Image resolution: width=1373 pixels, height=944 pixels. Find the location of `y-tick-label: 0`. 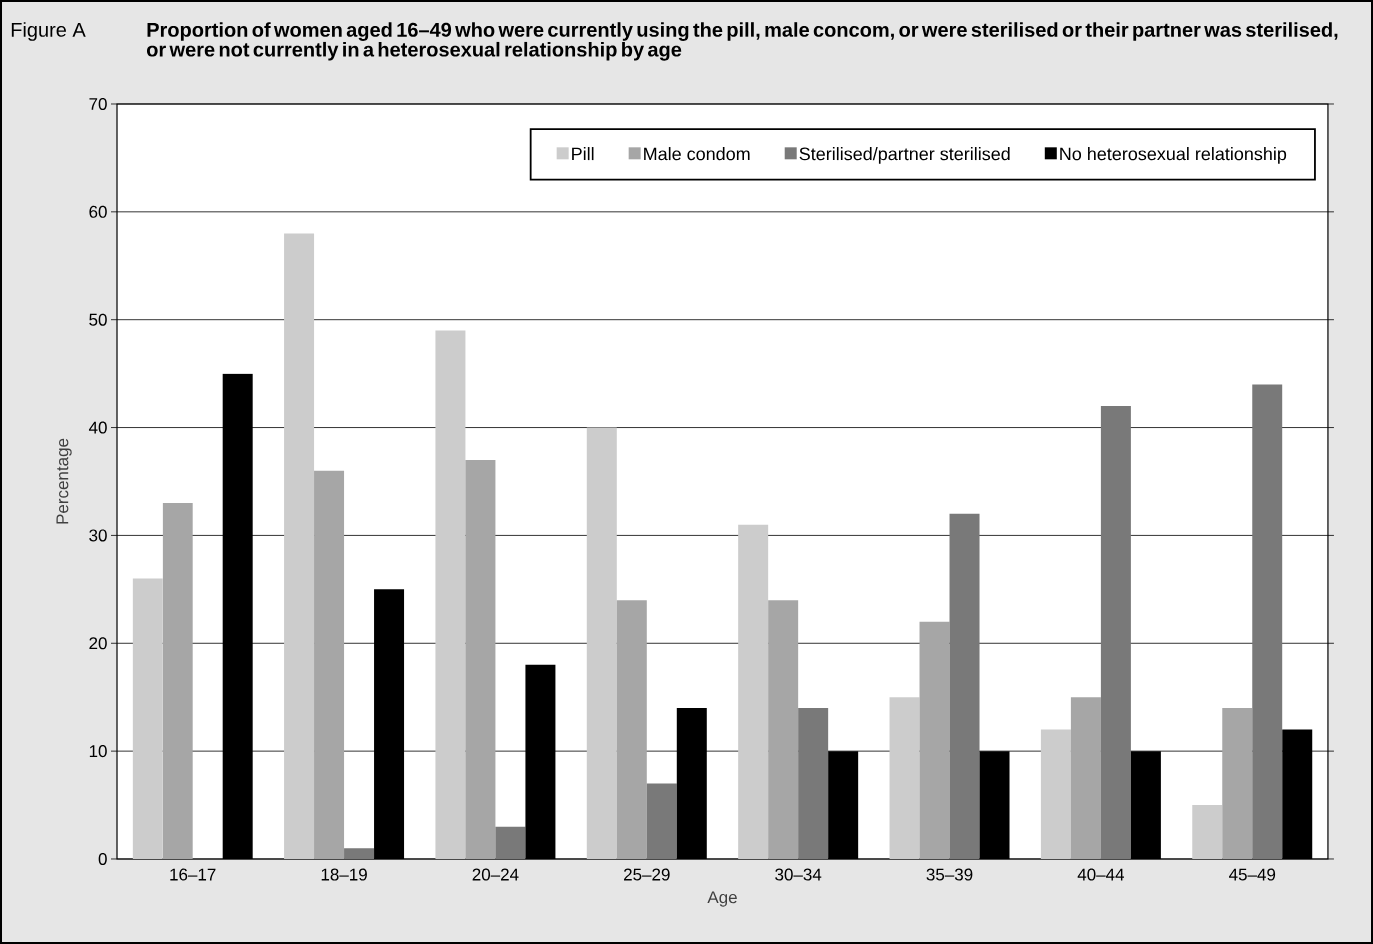

y-tick-label: 0 is located at coordinates (102, 859).